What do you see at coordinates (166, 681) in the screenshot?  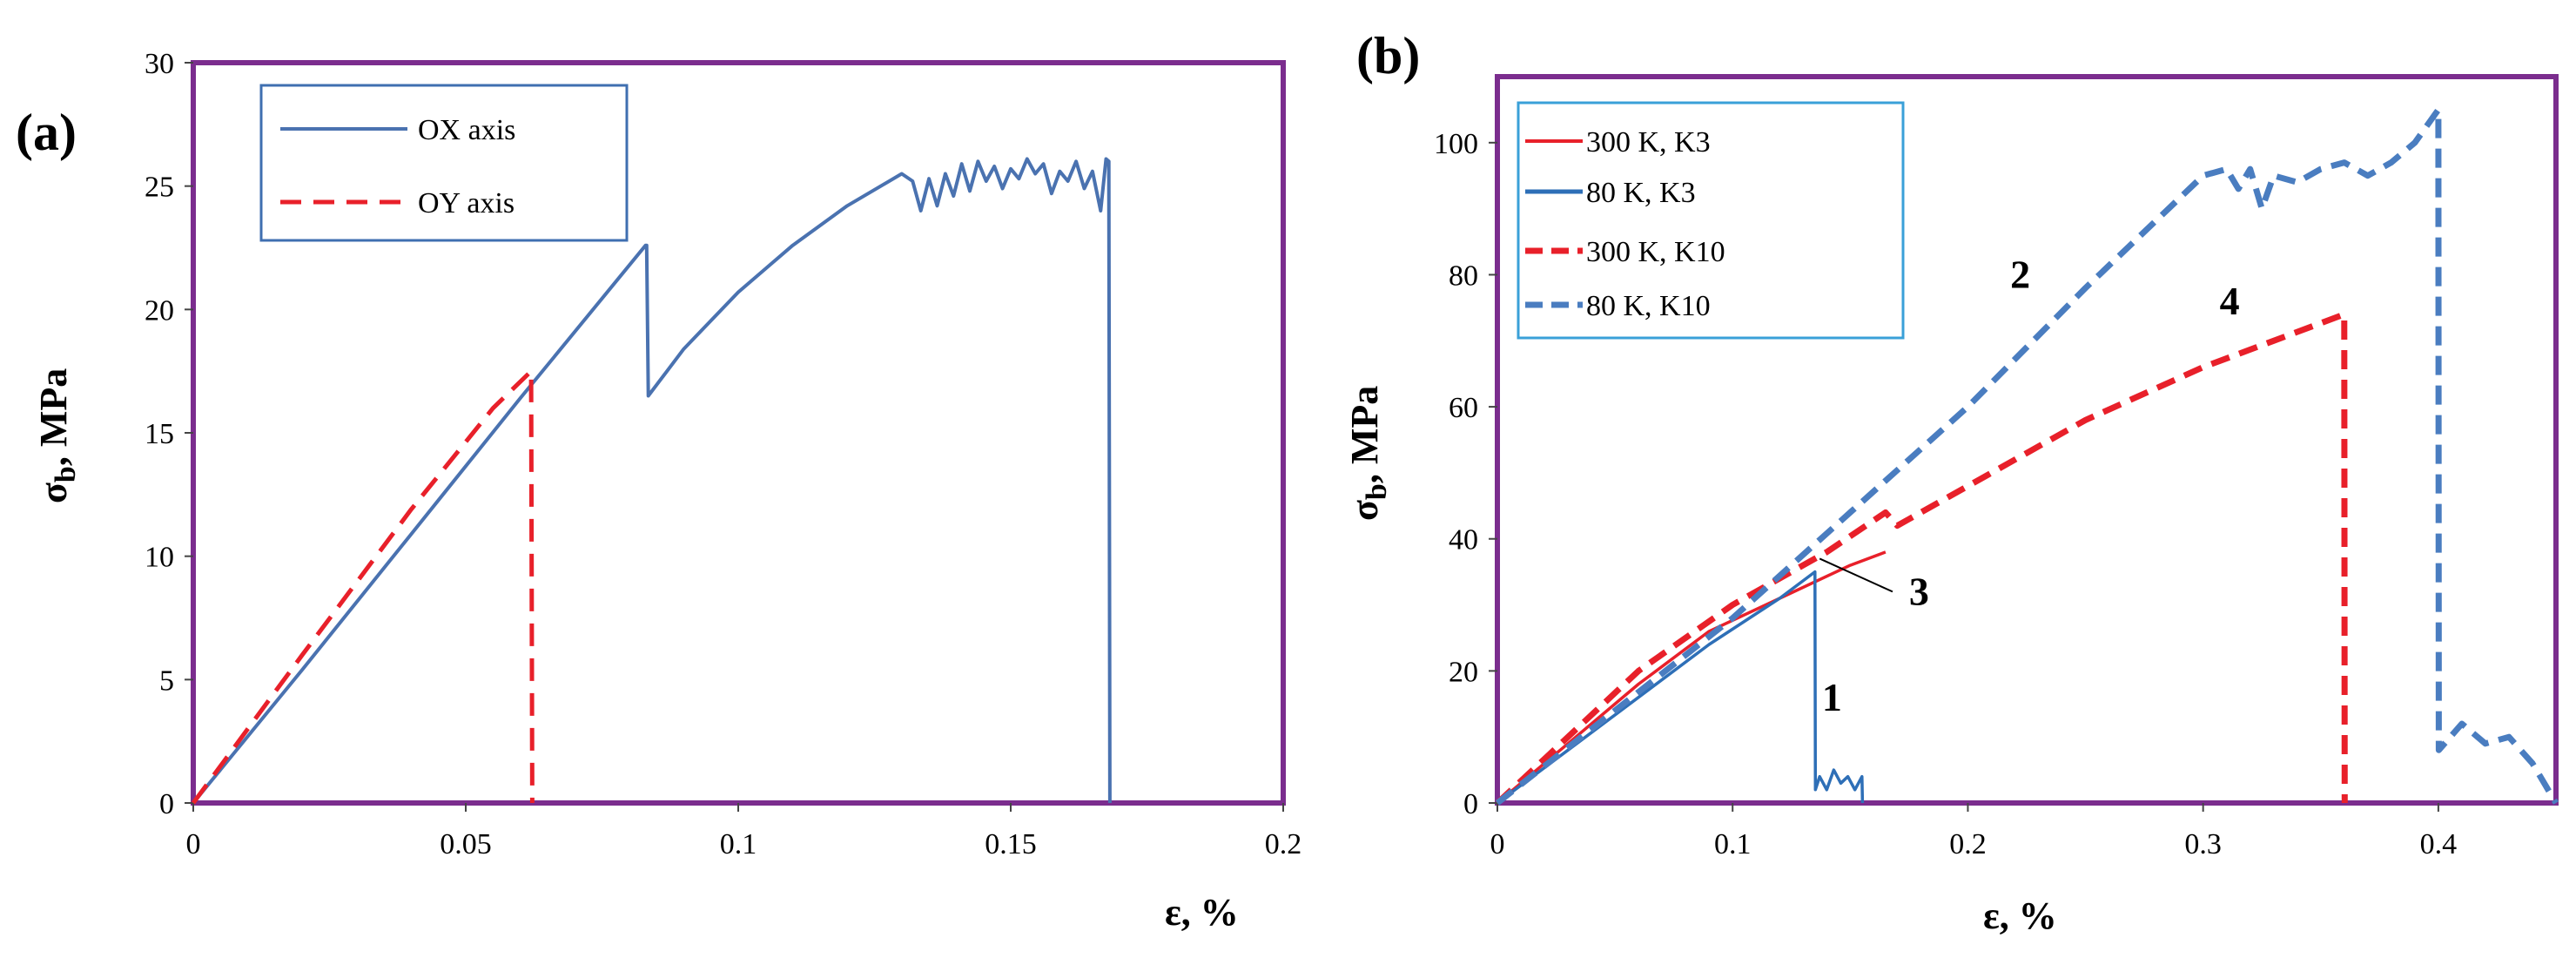 I see `panel-a-y-tick-label: 5` at bounding box center [166, 681].